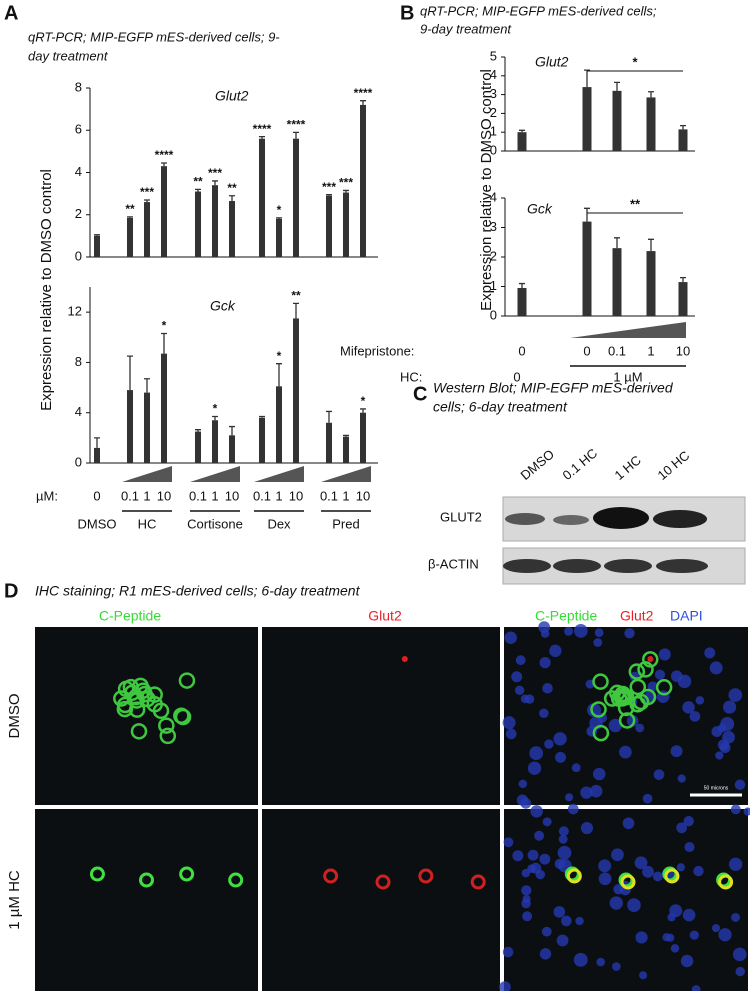 The width and height of the screenshot is (750, 991). Describe the element at coordinates (78, 129) in the screenshot. I see `y-tick-label: 6` at that location.